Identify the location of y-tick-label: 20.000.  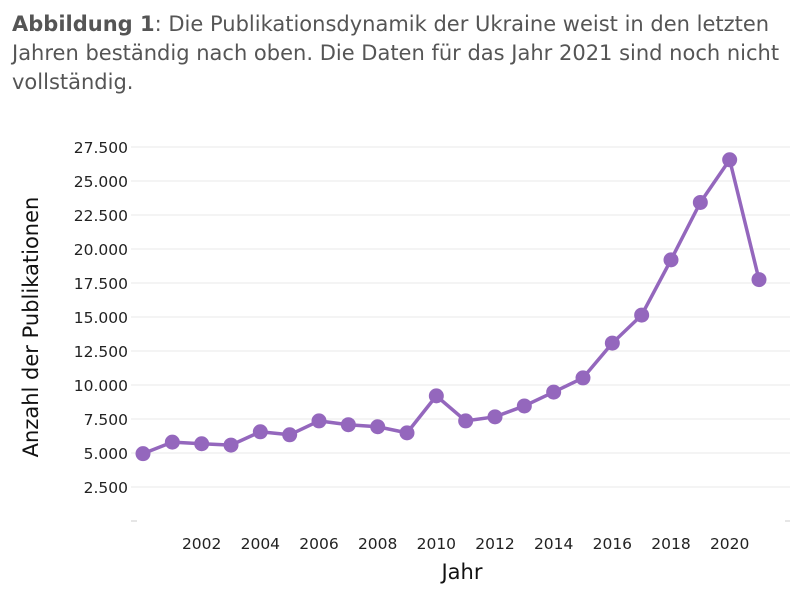
(101, 250).